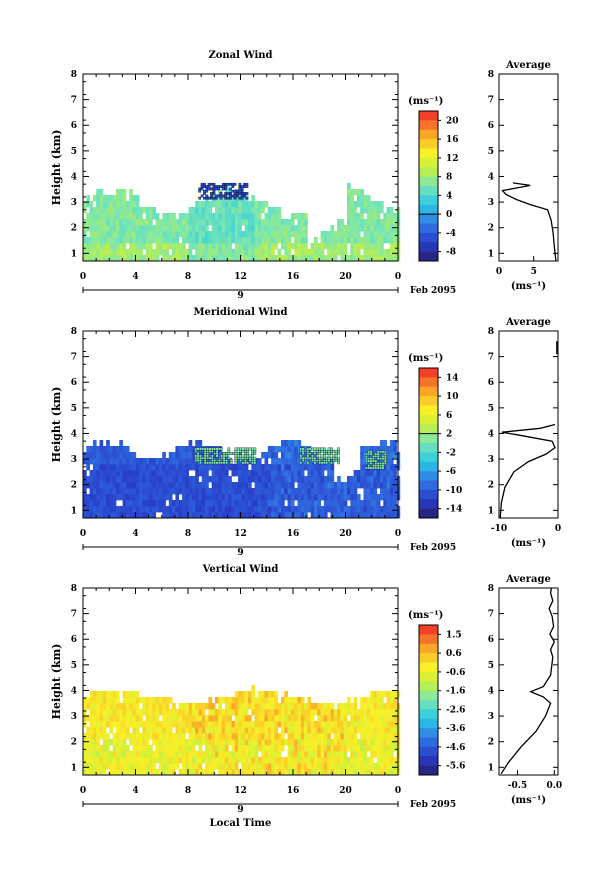  What do you see at coordinates (491, 152) in the screenshot?
I see `average-y-tick-label: 5` at bounding box center [491, 152].